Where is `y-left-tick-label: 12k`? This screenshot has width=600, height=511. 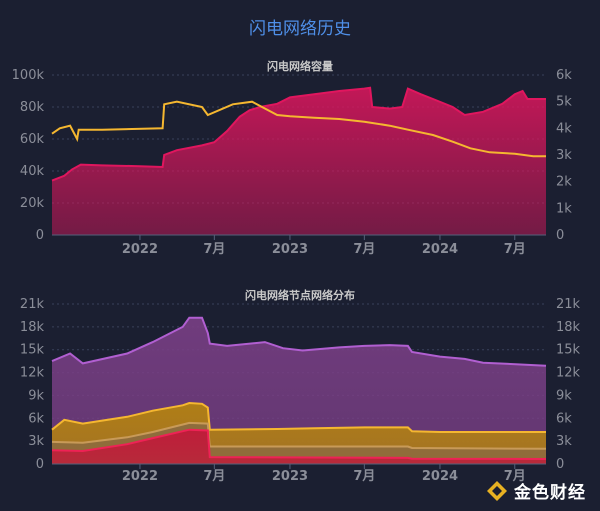 y-left-tick-label: 12k is located at coordinates (32, 373).